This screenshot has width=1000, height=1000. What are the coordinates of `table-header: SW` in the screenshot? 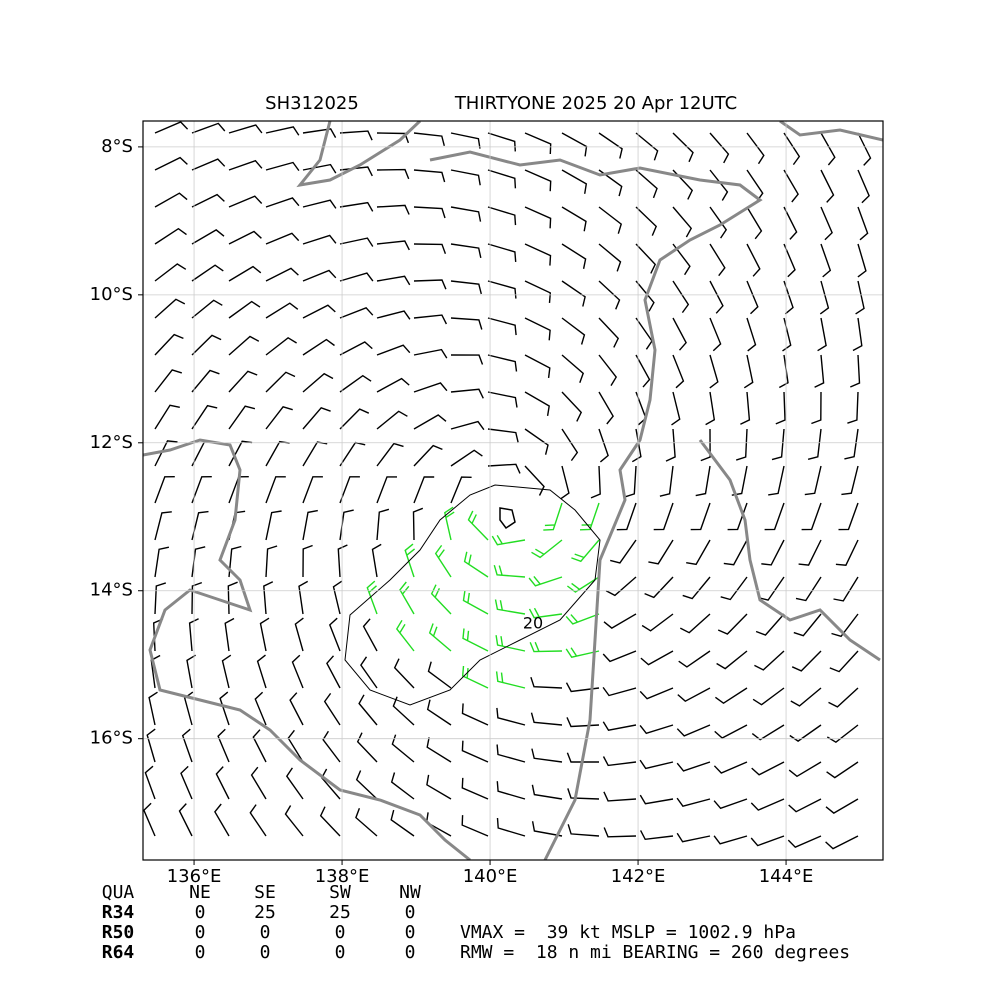 It's located at (340, 892).